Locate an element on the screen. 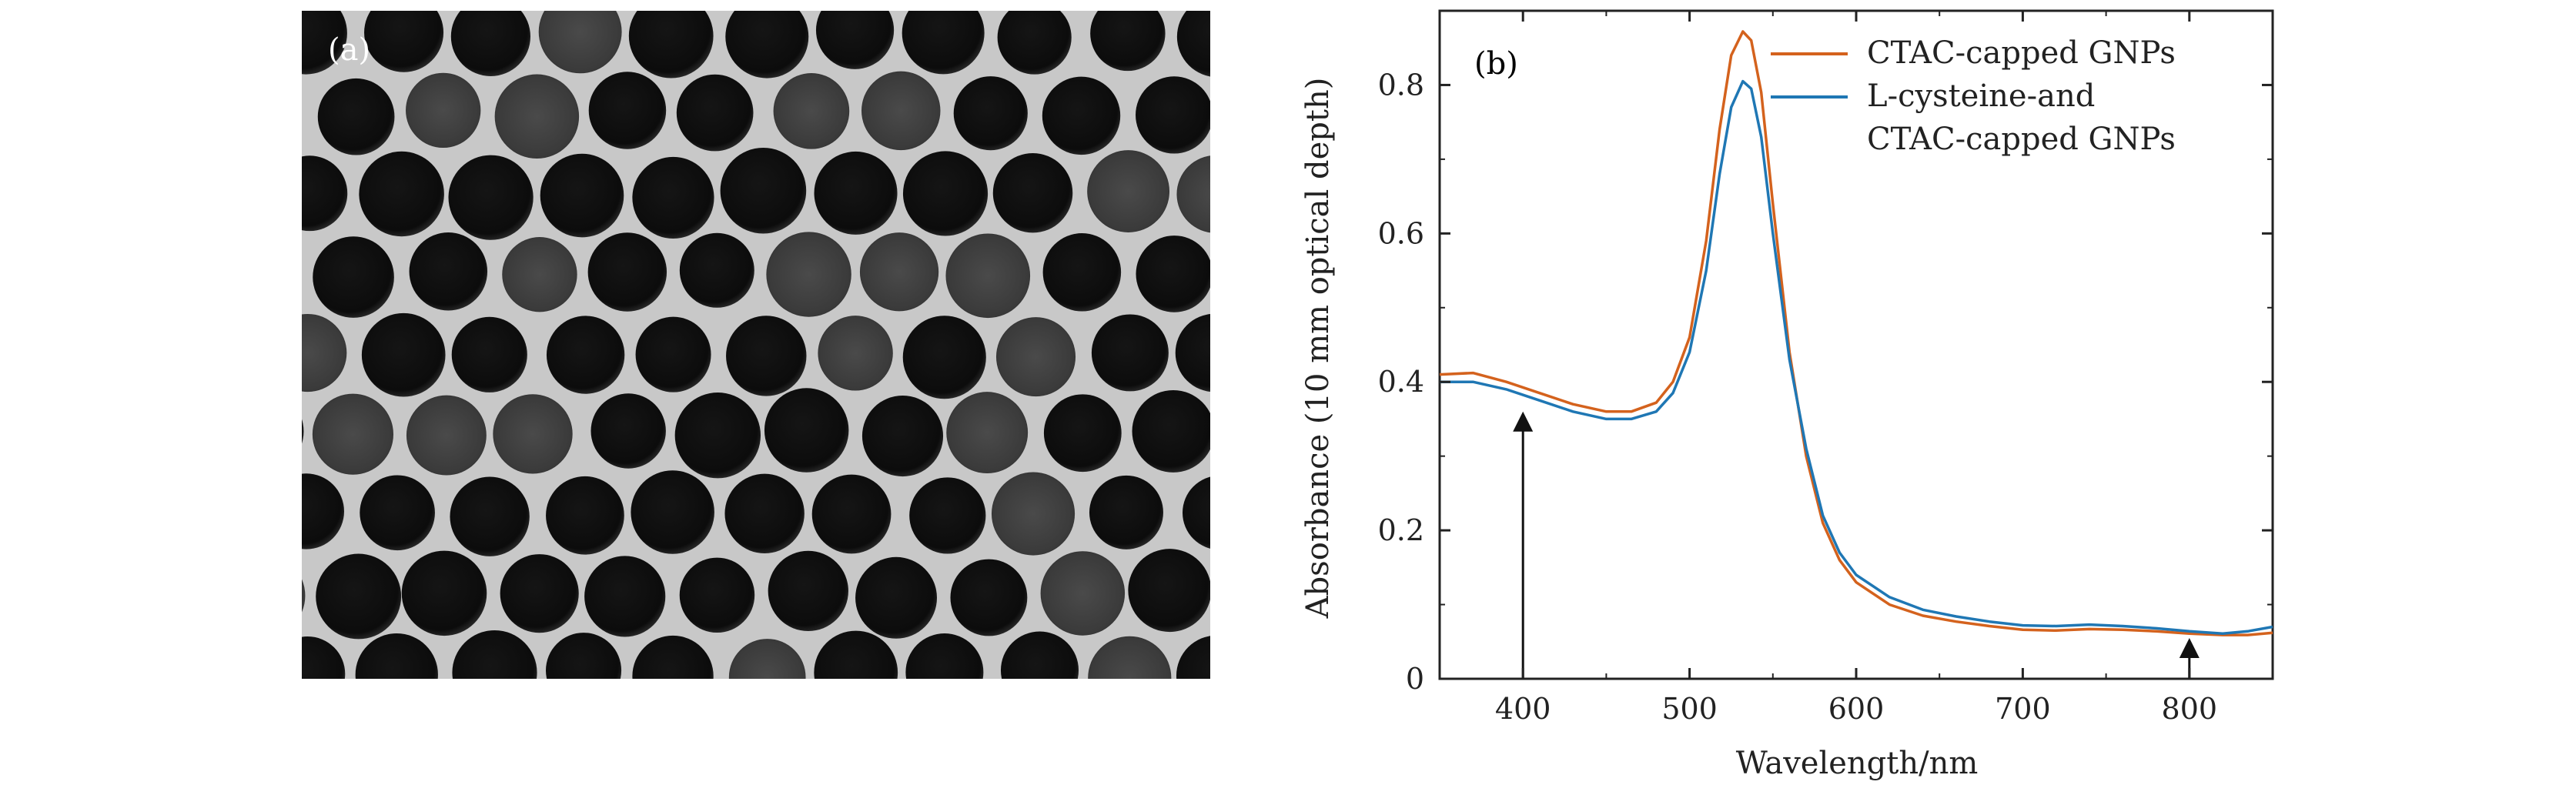 The width and height of the screenshot is (2576, 795). x-axis-title: Wavelength/nm is located at coordinates (1858, 763).